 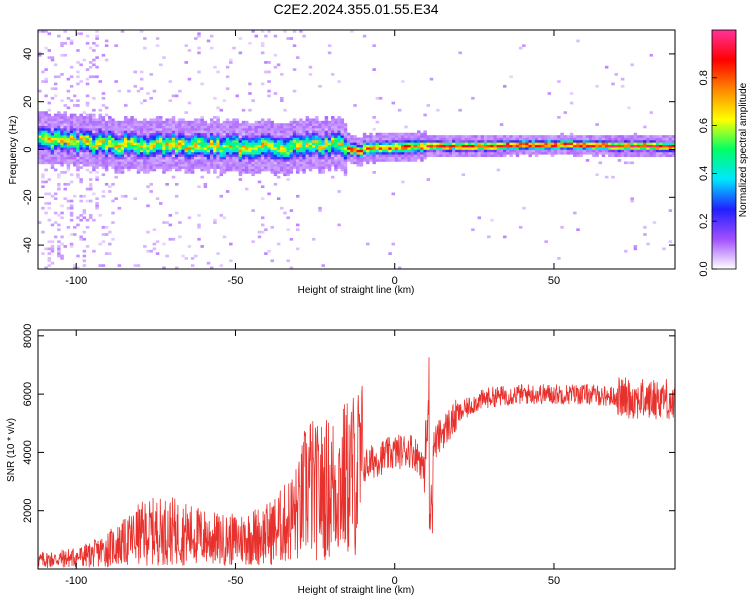 What do you see at coordinates (704, 268) in the screenshot?
I see `colorbar-tick-label: 0.0` at bounding box center [704, 268].